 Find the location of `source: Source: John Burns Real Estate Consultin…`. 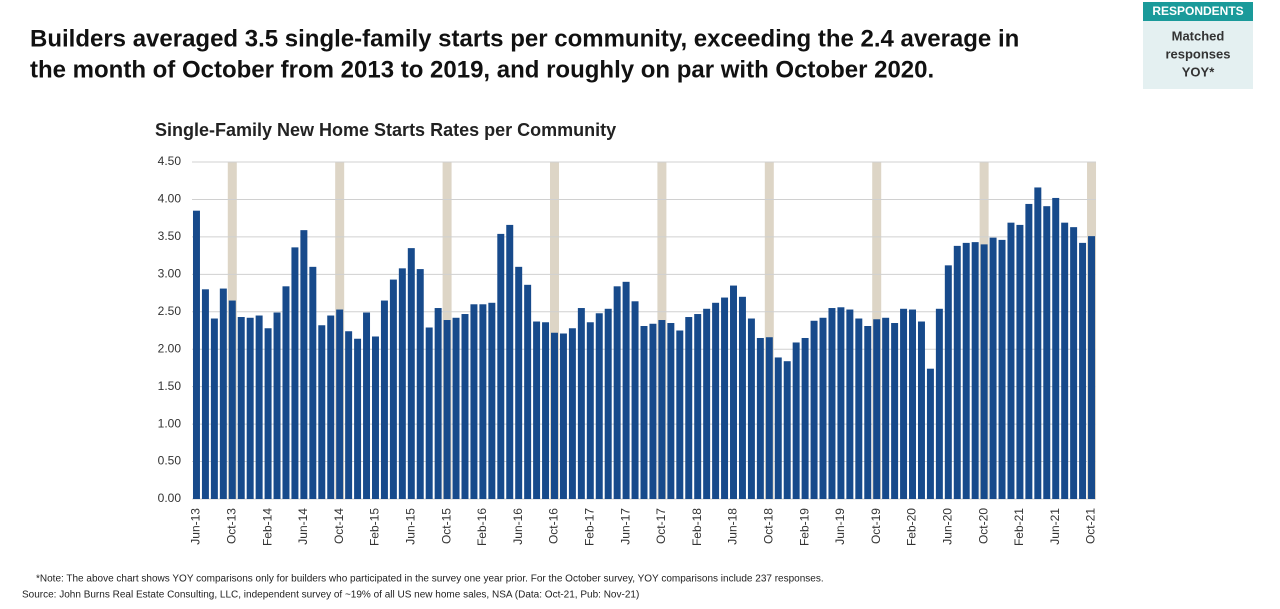

source: Source: John Burns Real Estate Consultin… is located at coordinates (330, 595).